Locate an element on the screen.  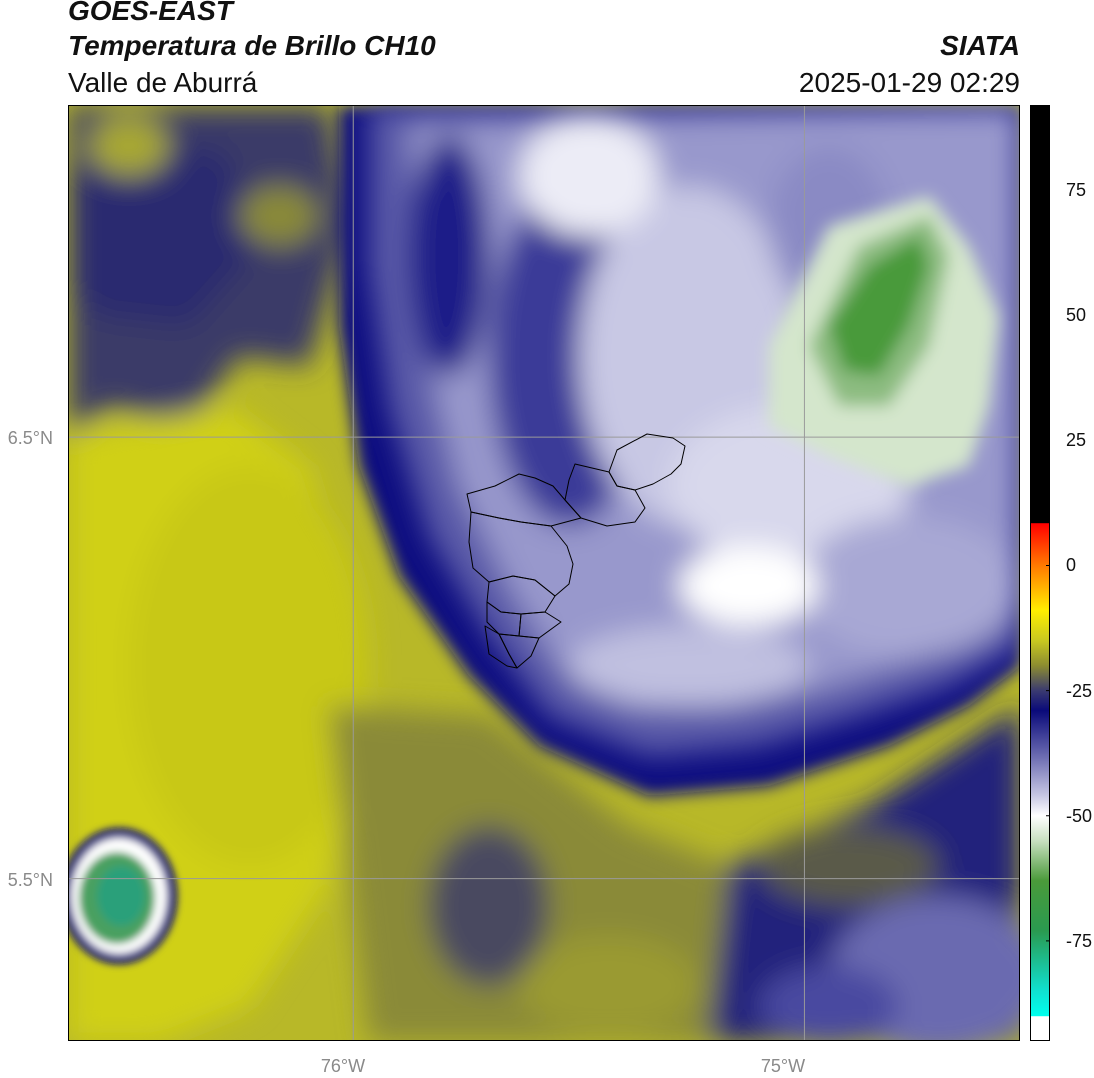
datetime-label: 2025-01-29 02:29 is located at coordinates (909, 82).